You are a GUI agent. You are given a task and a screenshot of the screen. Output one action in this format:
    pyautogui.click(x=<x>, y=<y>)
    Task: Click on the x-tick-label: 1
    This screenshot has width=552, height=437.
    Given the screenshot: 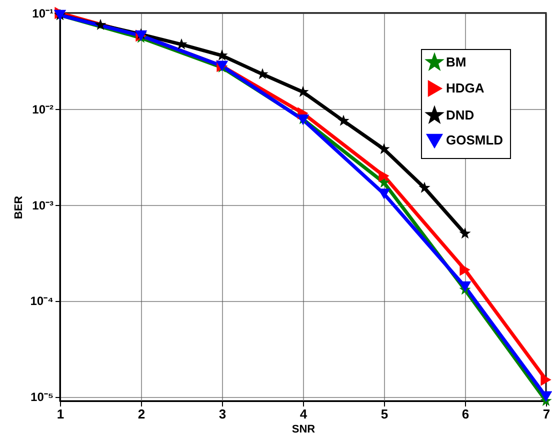 What is the action you would take?
    pyautogui.click(x=60, y=414)
    